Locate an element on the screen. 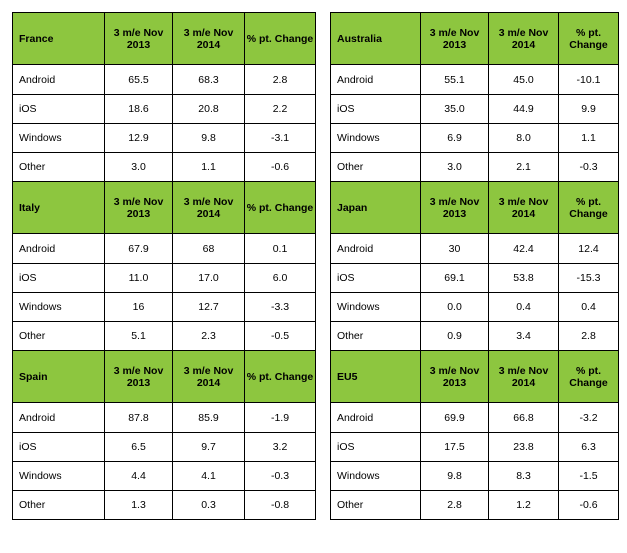 This screenshot has height=553, width=627. value-2013: 12.9 is located at coordinates (138, 138).